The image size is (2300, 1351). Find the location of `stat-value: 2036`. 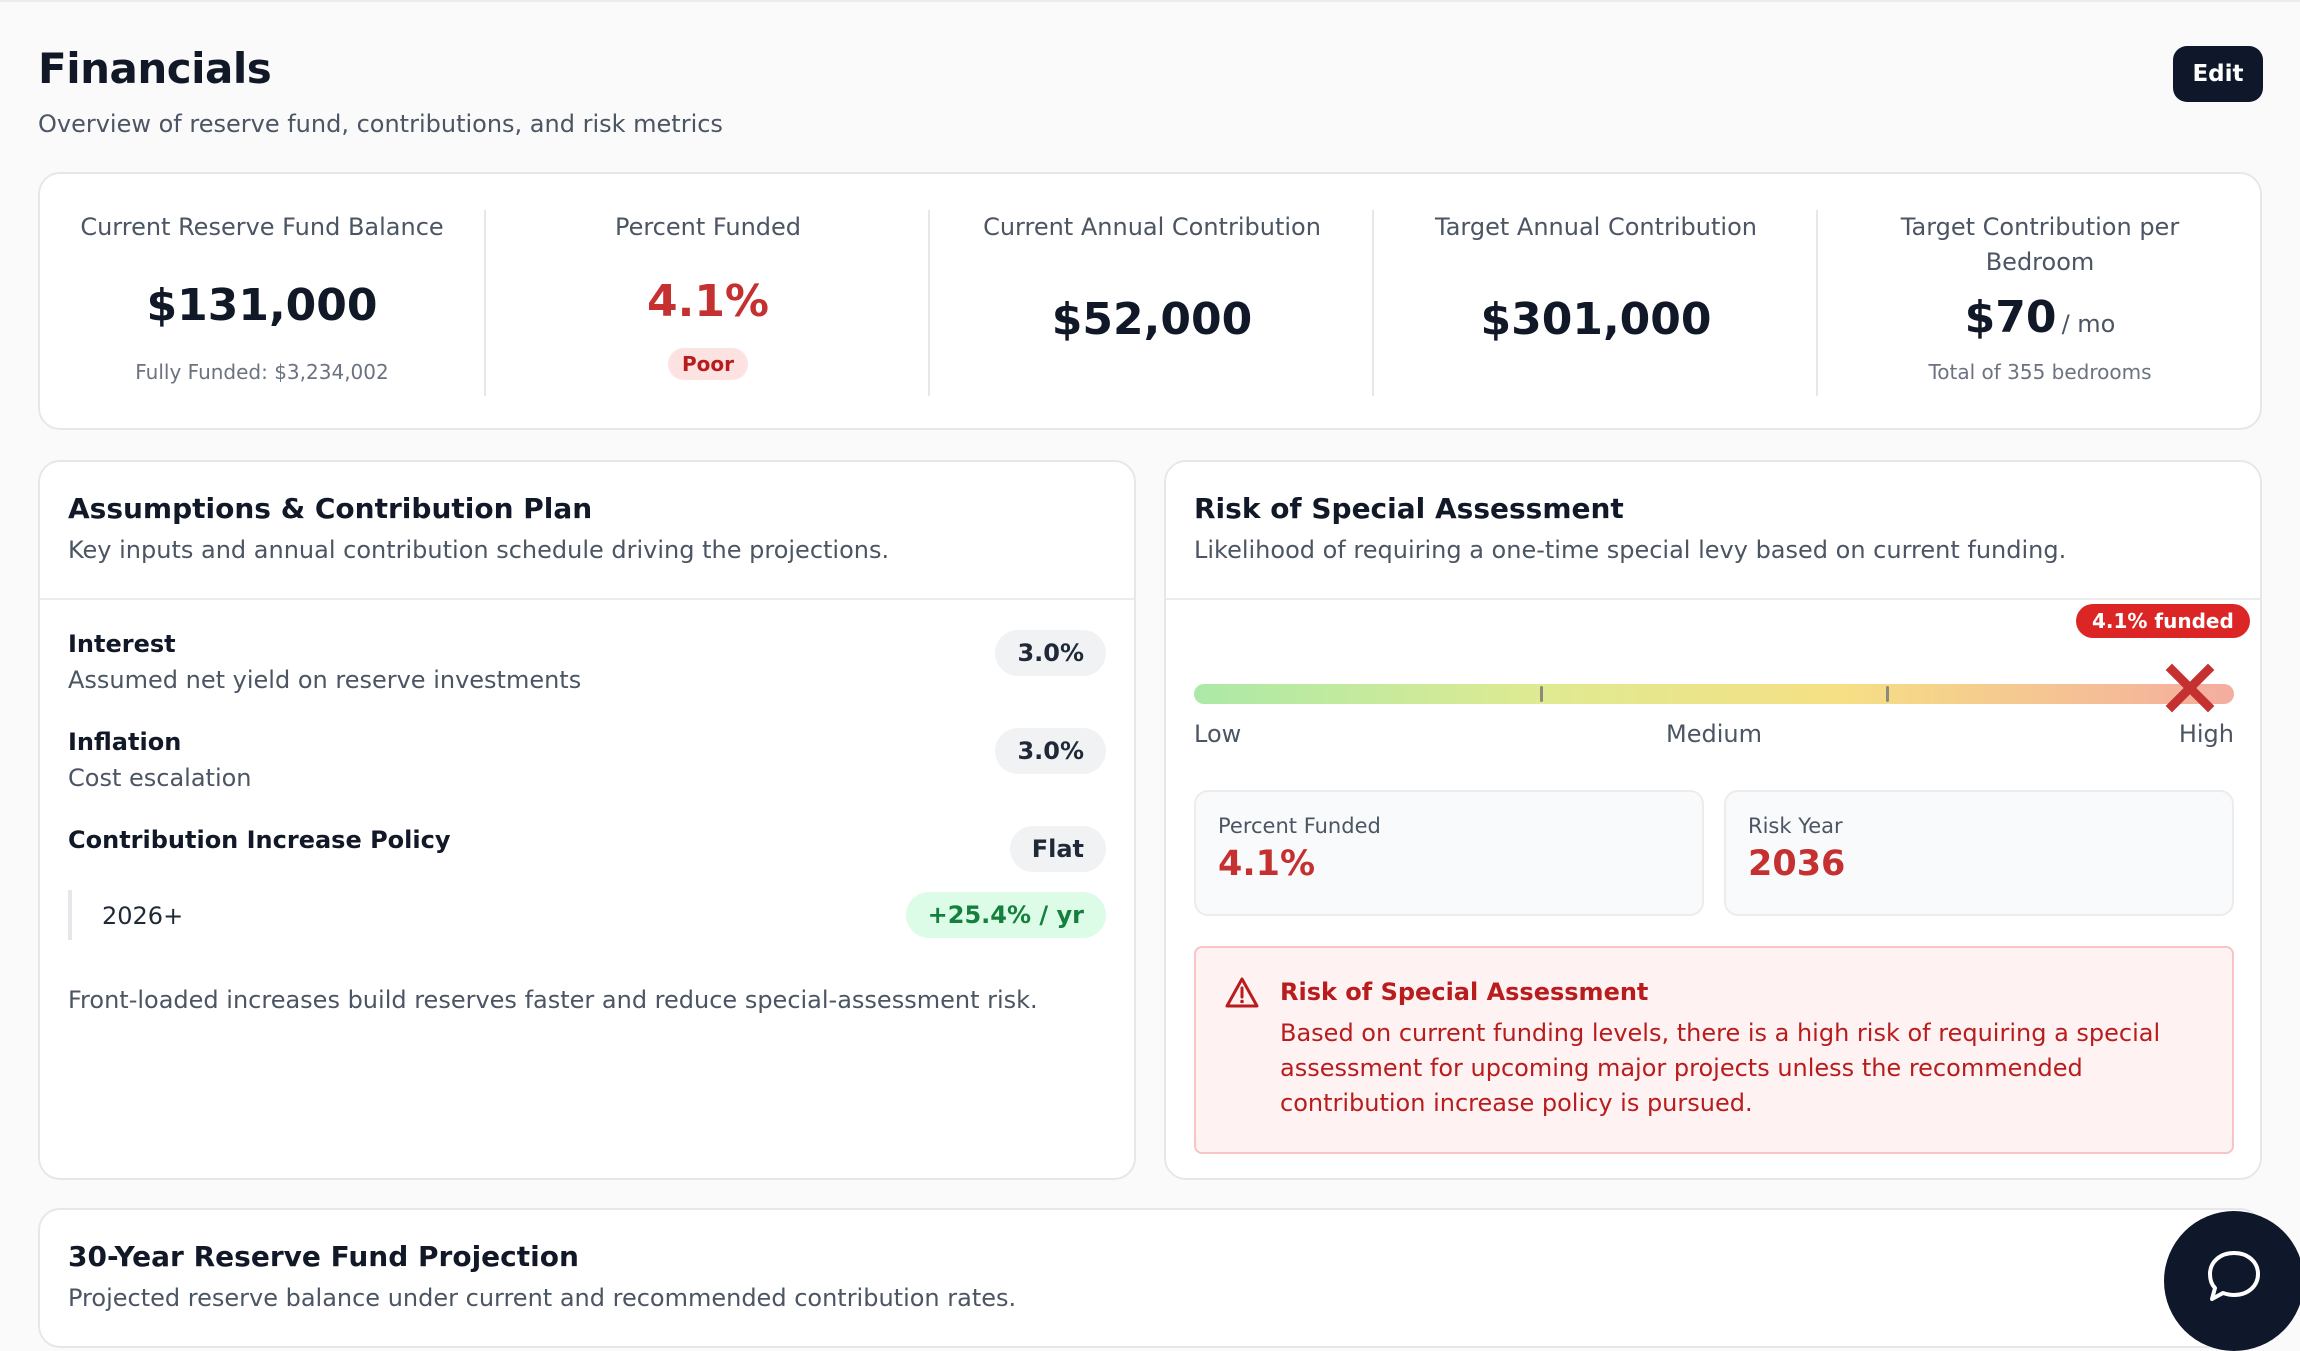

stat-value: 2036 is located at coordinates (1797, 864).